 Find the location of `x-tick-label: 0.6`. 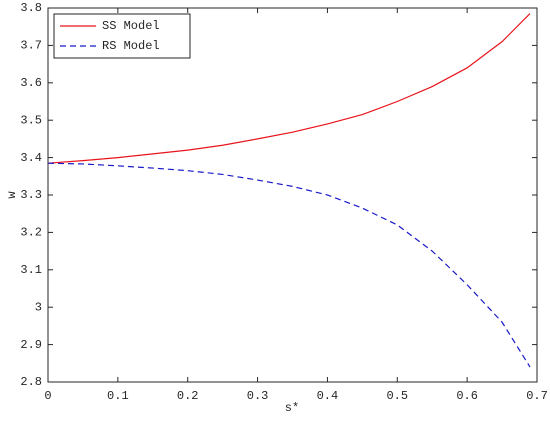

x-tick-label: 0.6 is located at coordinates (467, 396).